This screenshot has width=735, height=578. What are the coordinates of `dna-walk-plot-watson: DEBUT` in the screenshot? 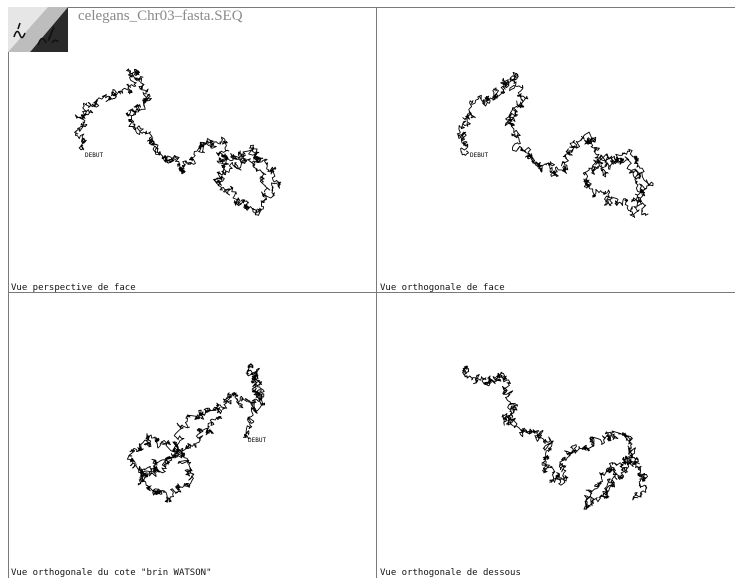 It's located at (196, 433).